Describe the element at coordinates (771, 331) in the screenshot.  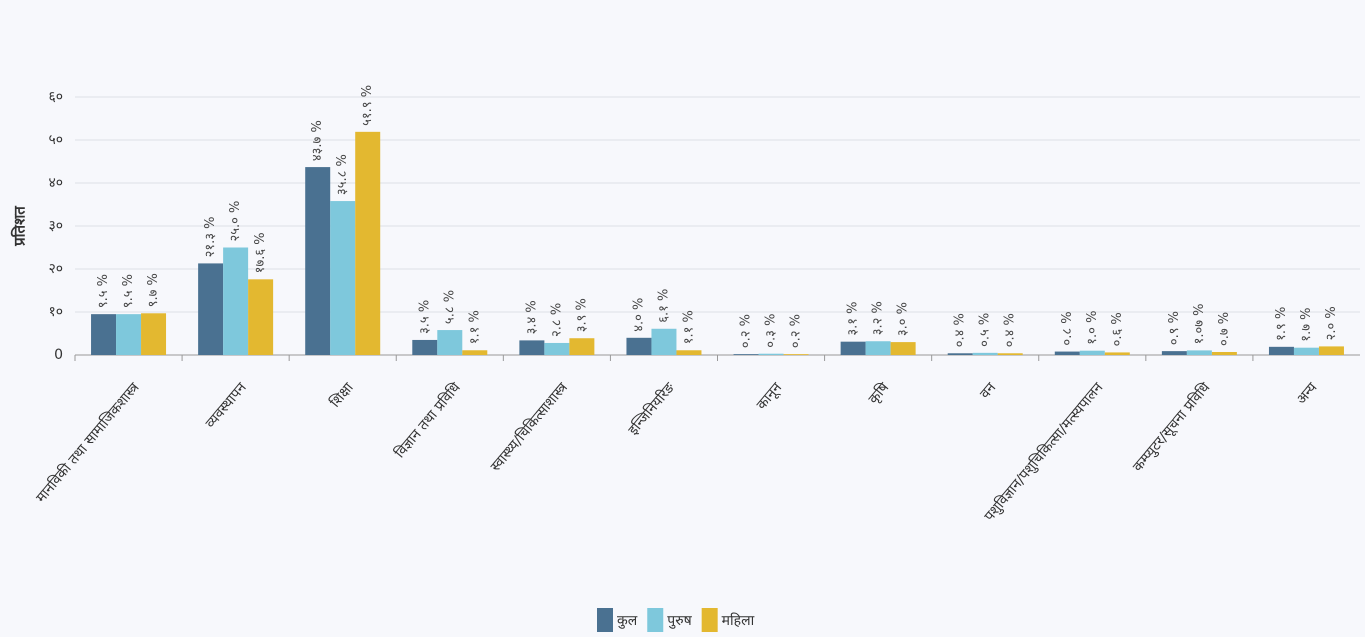
I see `value-label: ०.३ %` at that location.